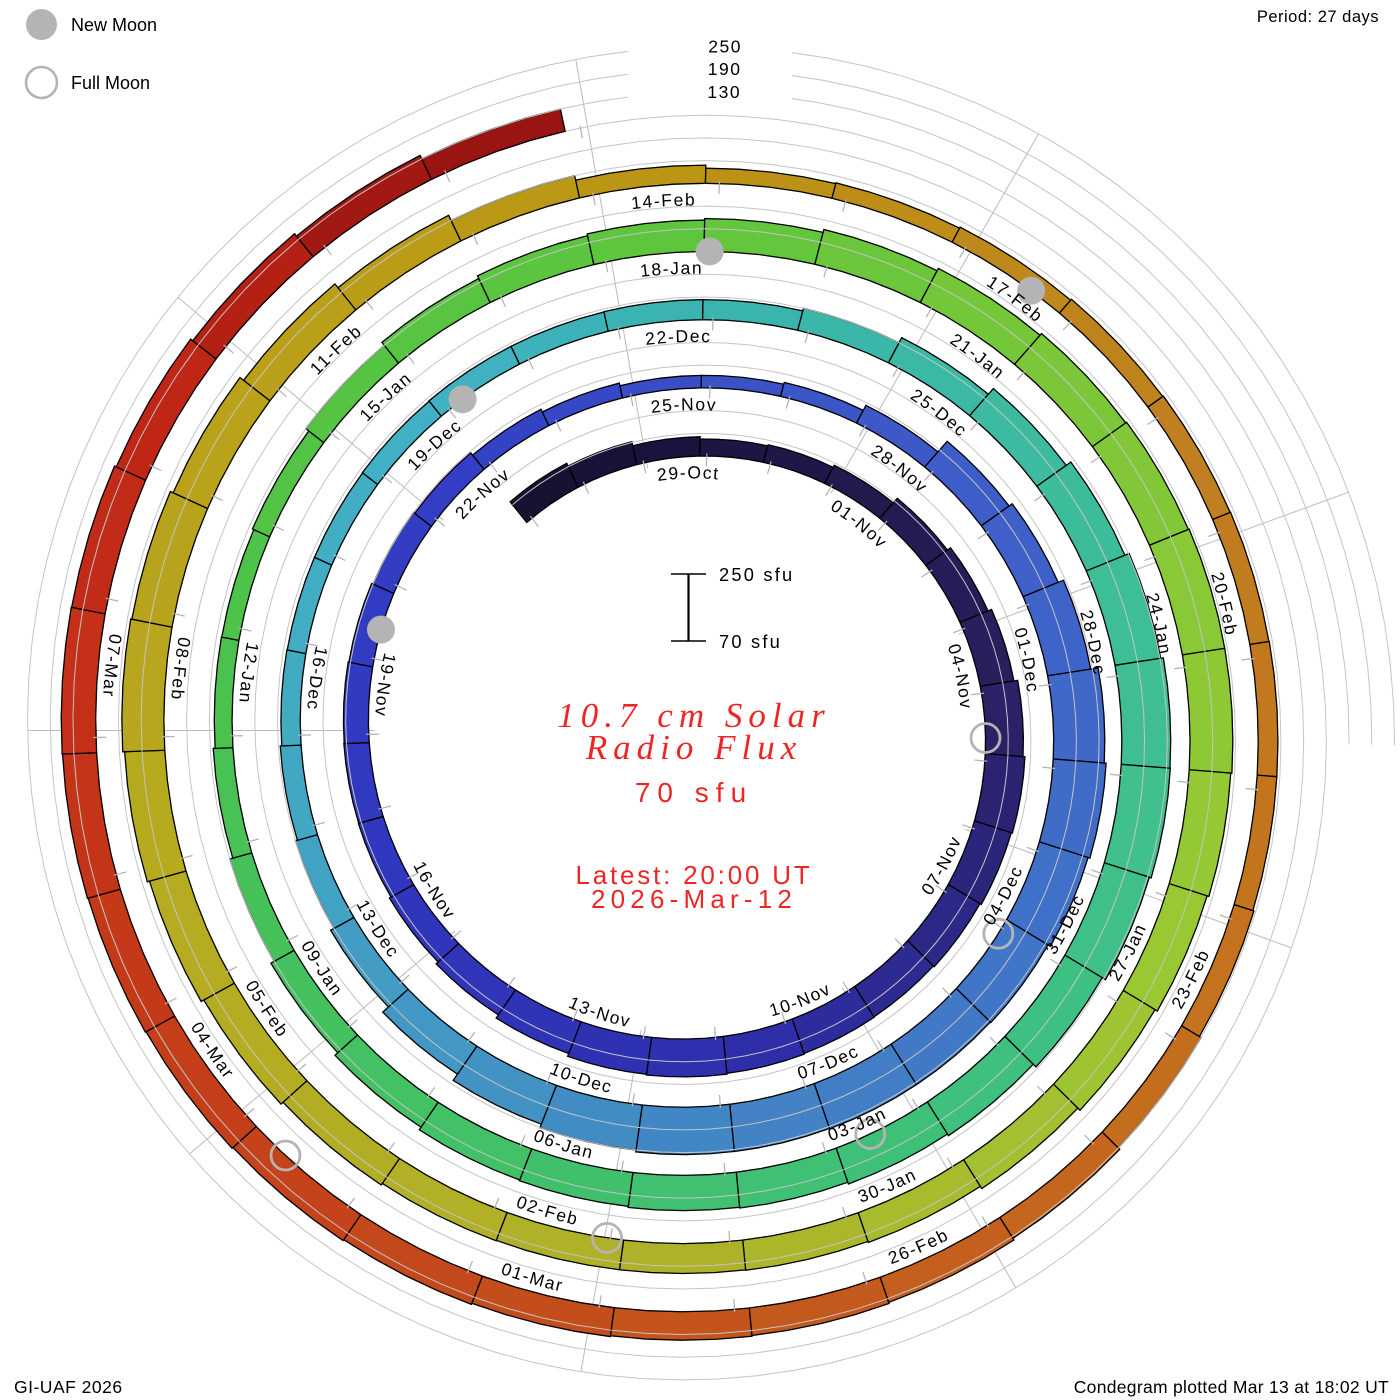  Describe the element at coordinates (756, 574) in the screenshot. I see `svg-text: 250 sfu` at that location.